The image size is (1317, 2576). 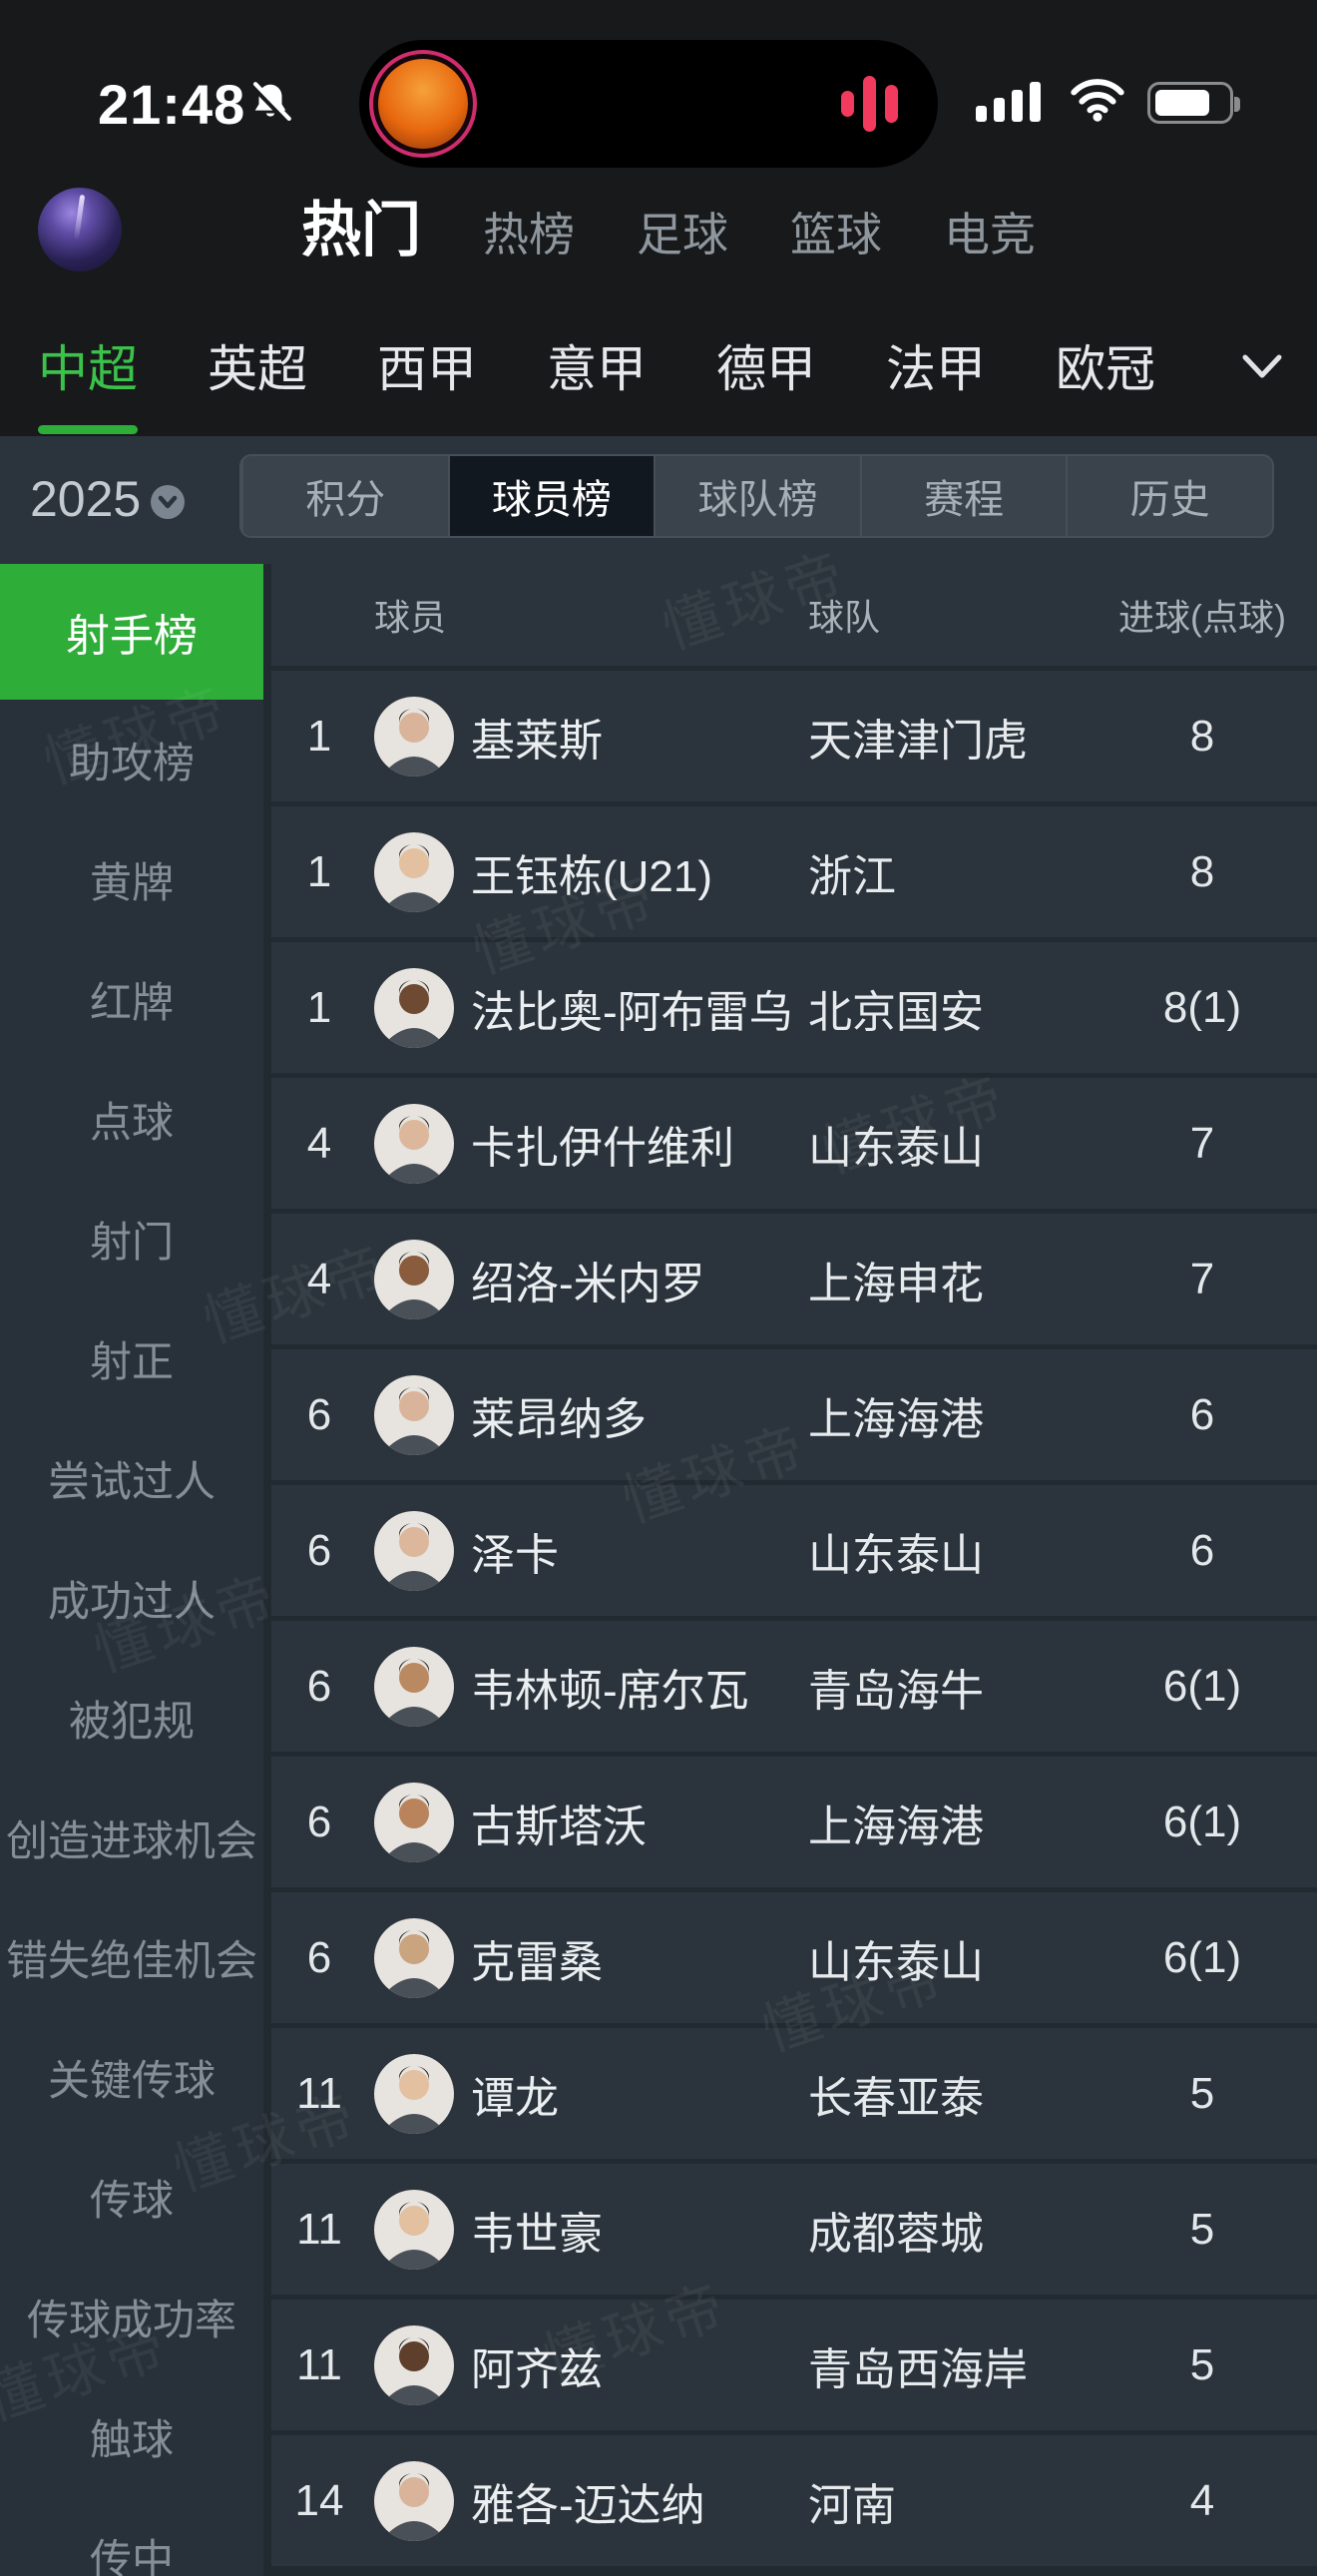 What do you see at coordinates (766, 369) in the screenshot?
I see `league-tab: 德甲` at bounding box center [766, 369].